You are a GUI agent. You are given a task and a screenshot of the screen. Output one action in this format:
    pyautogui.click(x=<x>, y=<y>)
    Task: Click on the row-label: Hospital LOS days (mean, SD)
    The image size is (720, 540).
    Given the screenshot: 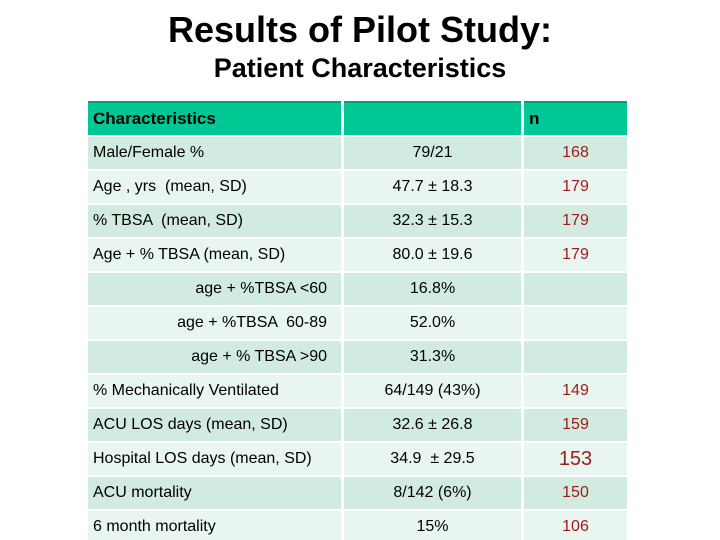 What is the action you would take?
    pyautogui.click(x=214, y=459)
    